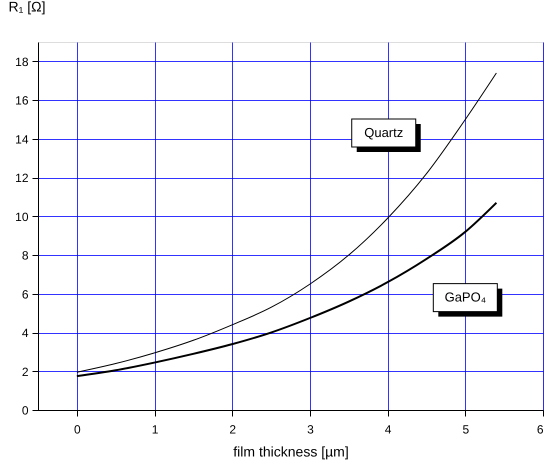 Image resolution: width=550 pixels, height=461 pixels. I want to click on y-tick-label: 6, so click(25, 294).